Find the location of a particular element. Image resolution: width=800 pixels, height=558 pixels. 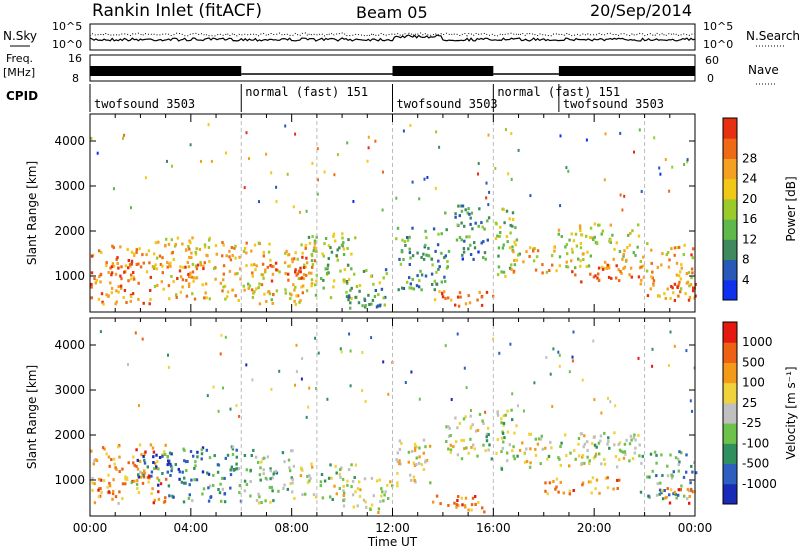

noise-right-tick-top: 10^5 is located at coordinates (718, 26).